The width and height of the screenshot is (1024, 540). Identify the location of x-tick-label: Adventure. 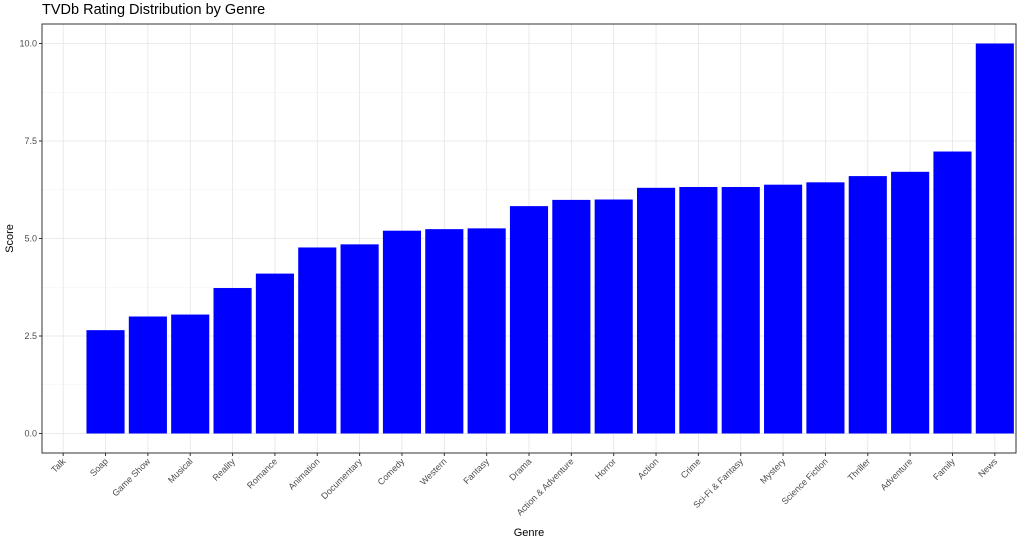
(896, 474).